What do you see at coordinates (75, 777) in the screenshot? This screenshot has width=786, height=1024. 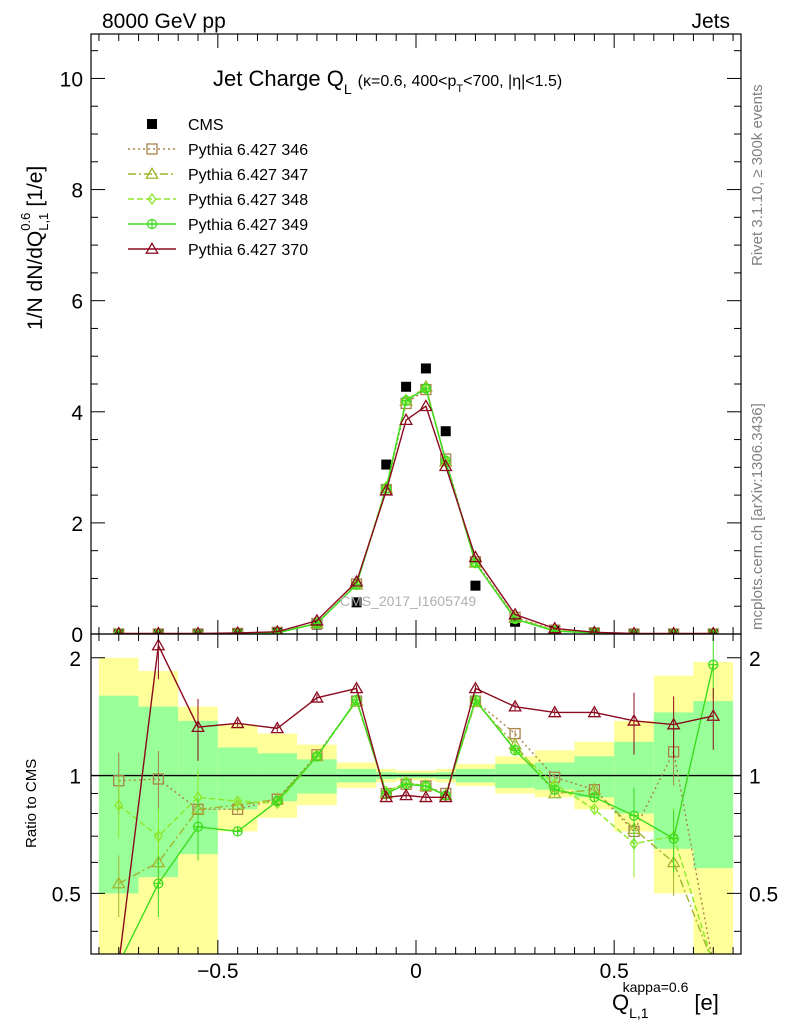 I see `ratio-ytick-label: 1` at bounding box center [75, 777].